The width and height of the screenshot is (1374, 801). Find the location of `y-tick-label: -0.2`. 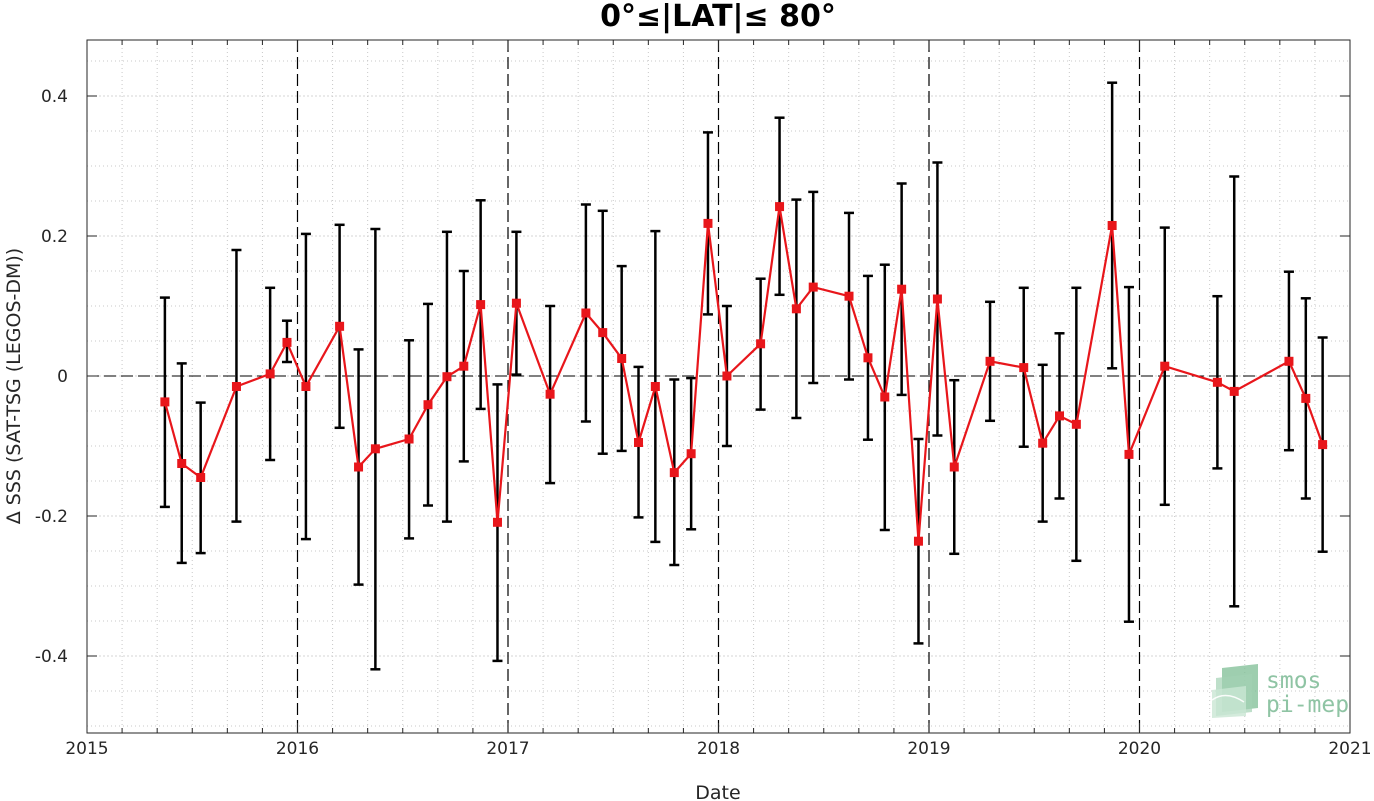

y-tick-label: -0.2 is located at coordinates (51, 517).